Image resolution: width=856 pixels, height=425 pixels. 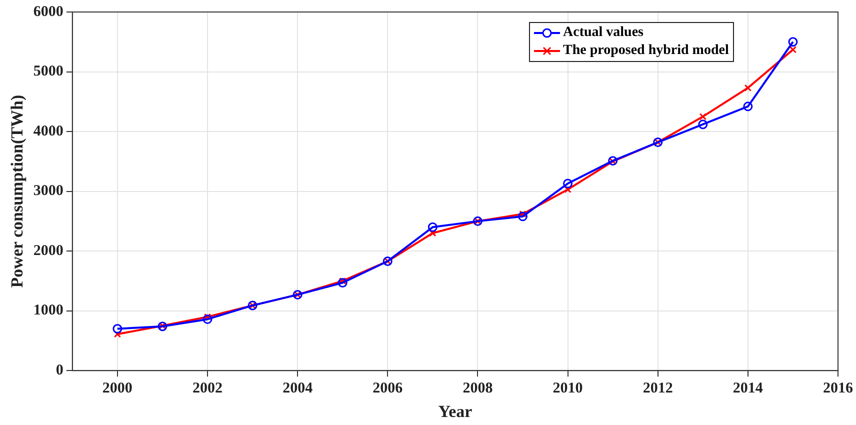 I want to click on x-tick-label: 2010, so click(x=567, y=388).